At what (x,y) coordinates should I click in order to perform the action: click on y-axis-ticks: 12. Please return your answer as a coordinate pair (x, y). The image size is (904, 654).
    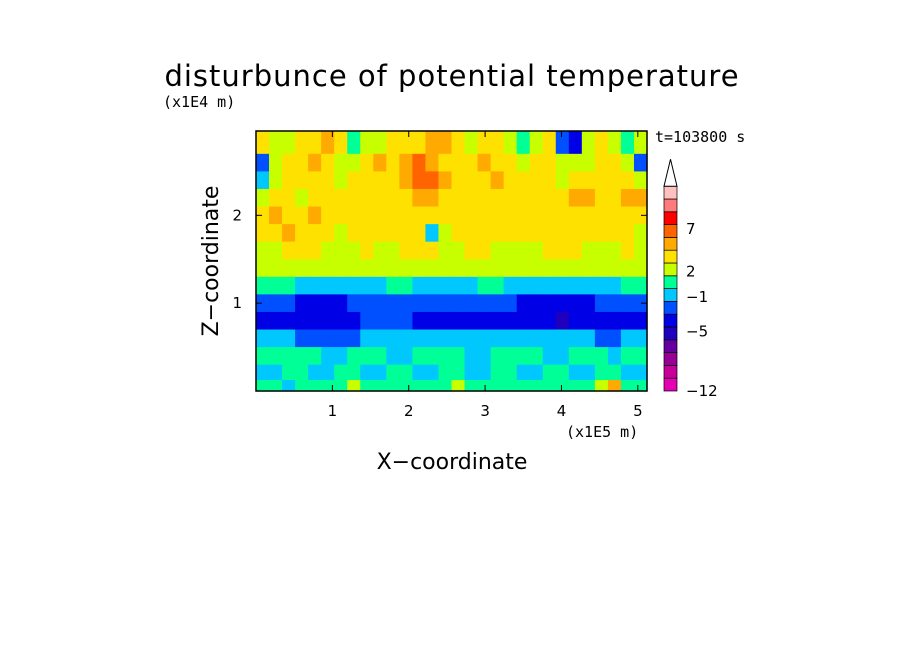
    Looking at the image, I should click on (439, 259).